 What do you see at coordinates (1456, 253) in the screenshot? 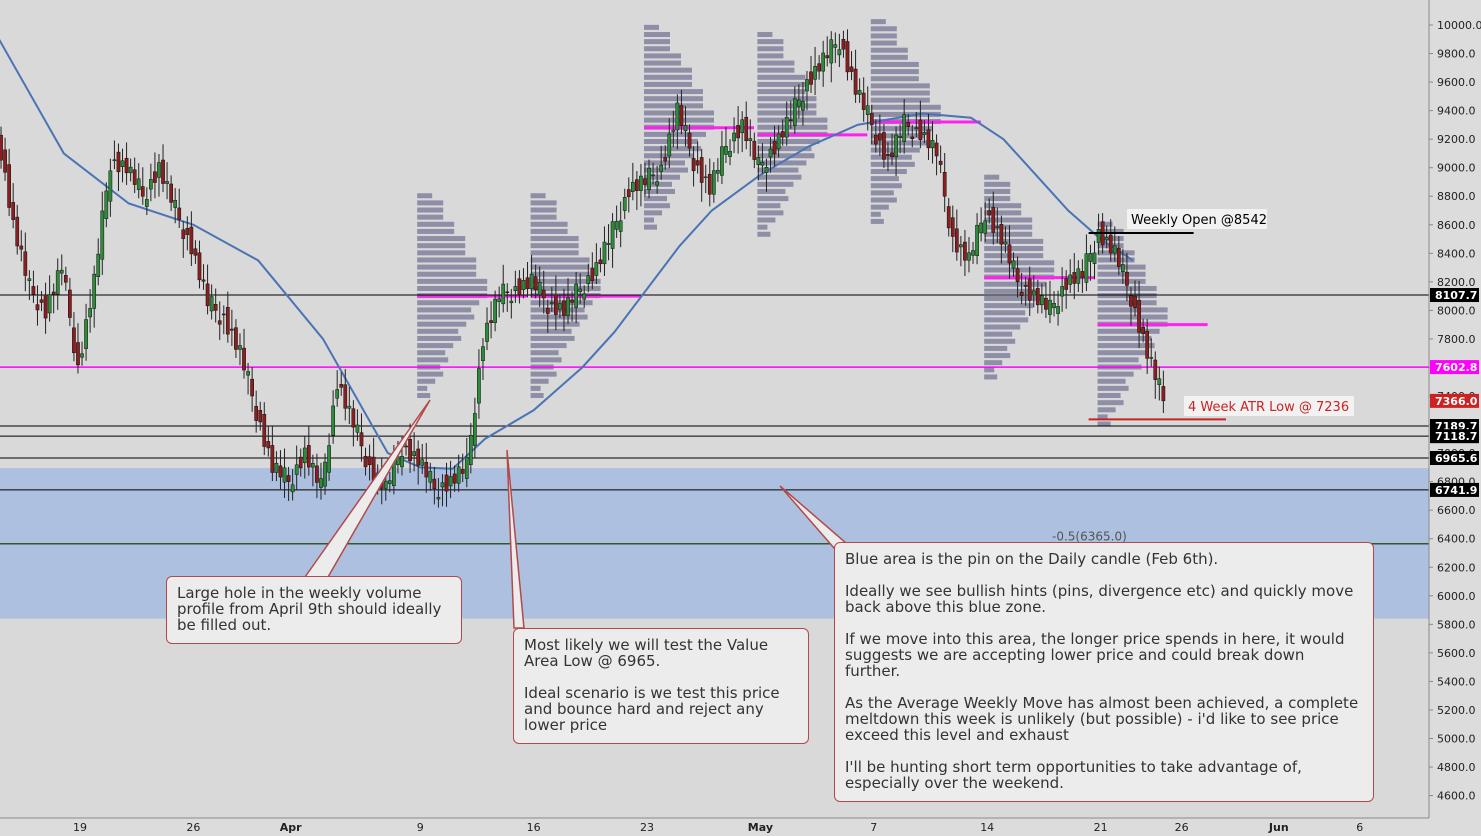
I see `y-tick-label: 8400.0` at bounding box center [1456, 253].